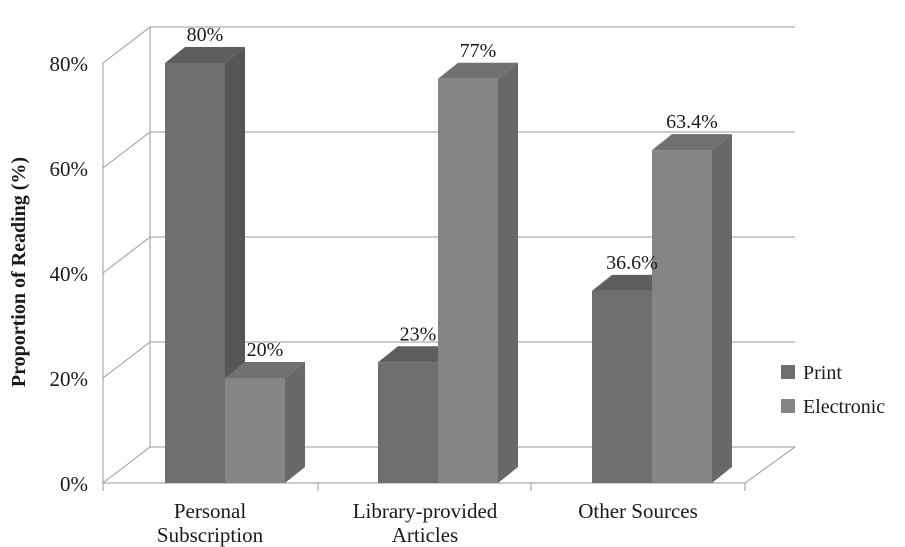  I want to click on x-category-label-line: Articles, so click(425, 535).